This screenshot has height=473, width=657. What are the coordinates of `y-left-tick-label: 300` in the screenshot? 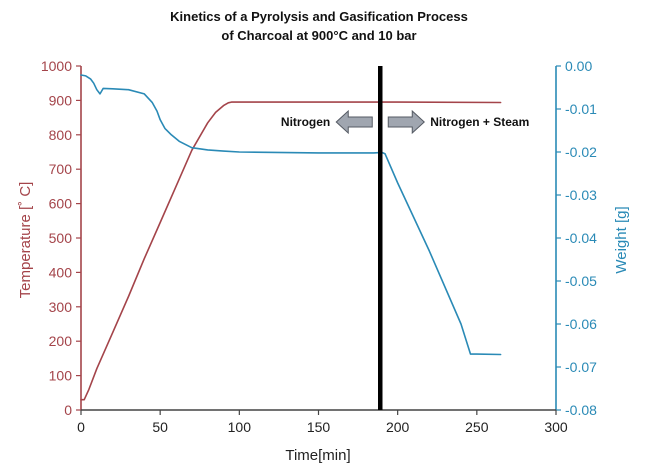 It's located at (61, 307).